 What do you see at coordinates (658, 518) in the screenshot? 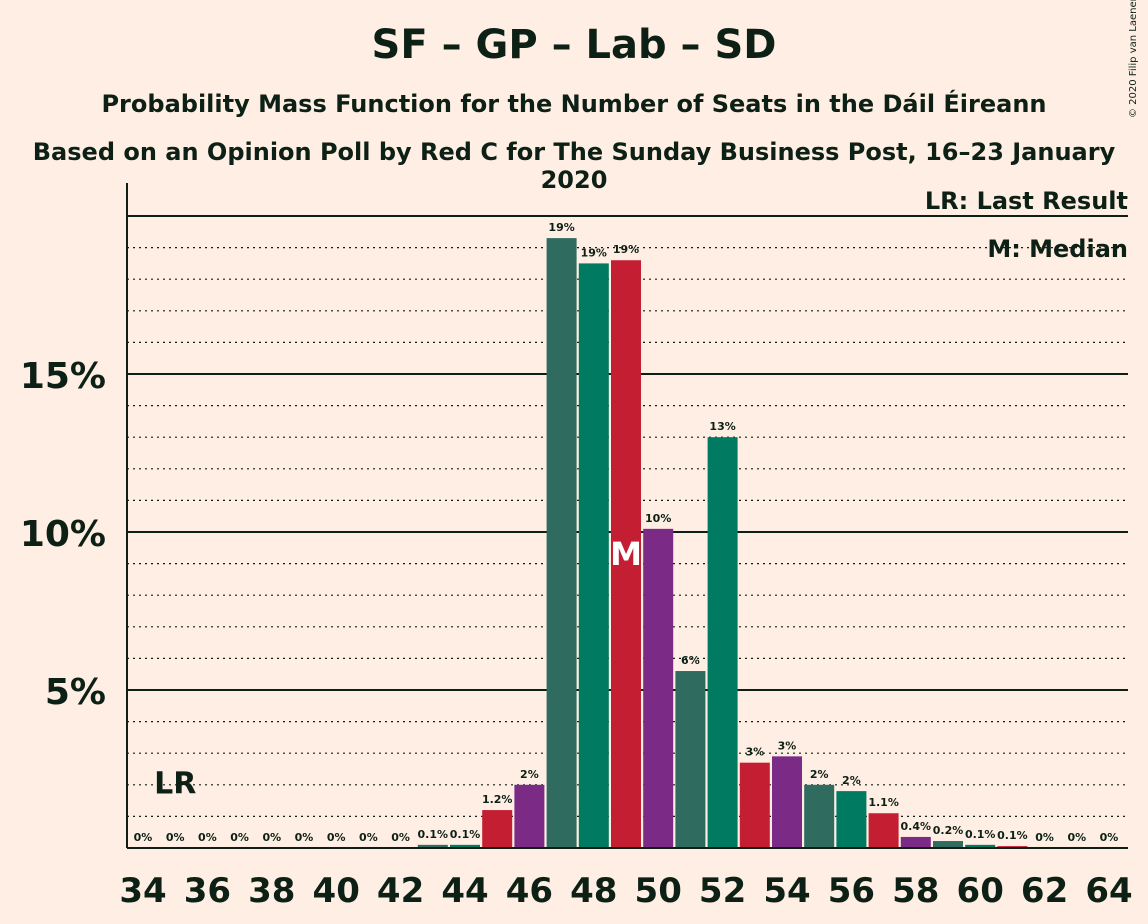
I see `bar-value-label: 10%` at bounding box center [658, 518].